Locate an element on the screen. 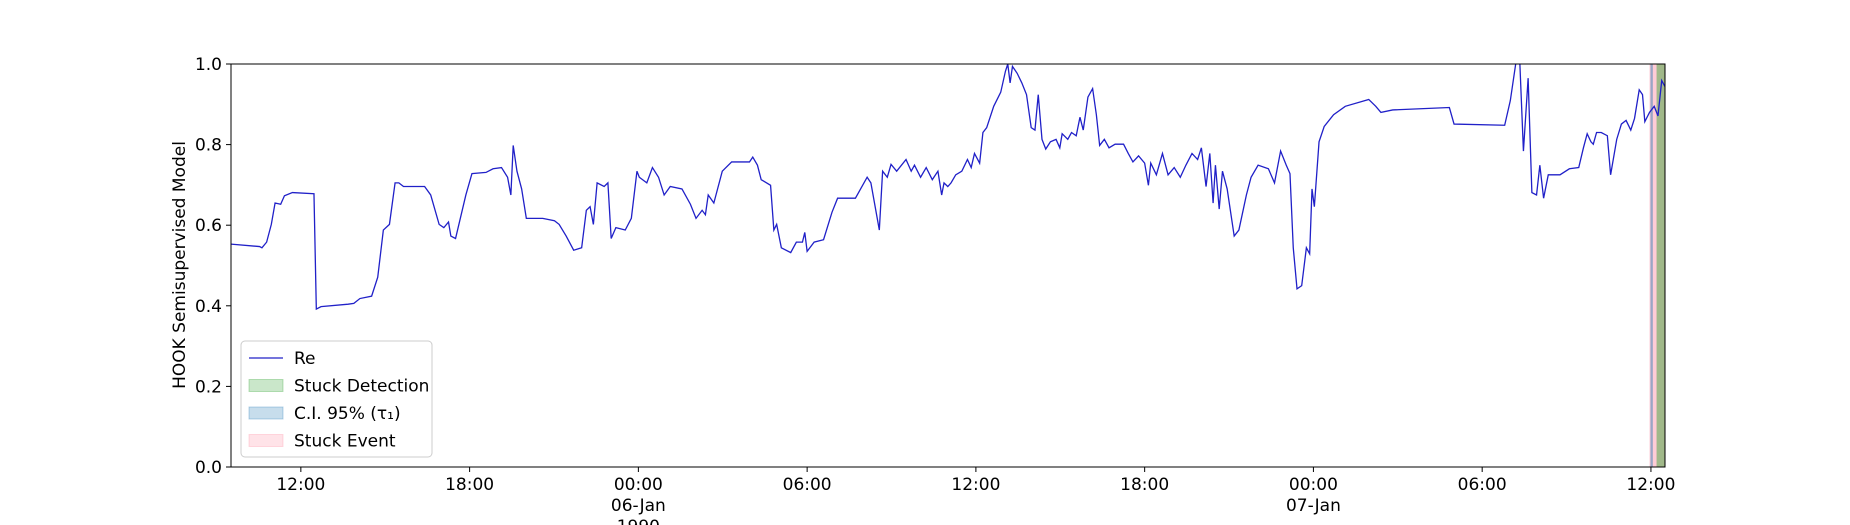 Image resolution: width=1850 pixels, height=525 pixels. y-tick-label: 0.6 is located at coordinates (208, 226).